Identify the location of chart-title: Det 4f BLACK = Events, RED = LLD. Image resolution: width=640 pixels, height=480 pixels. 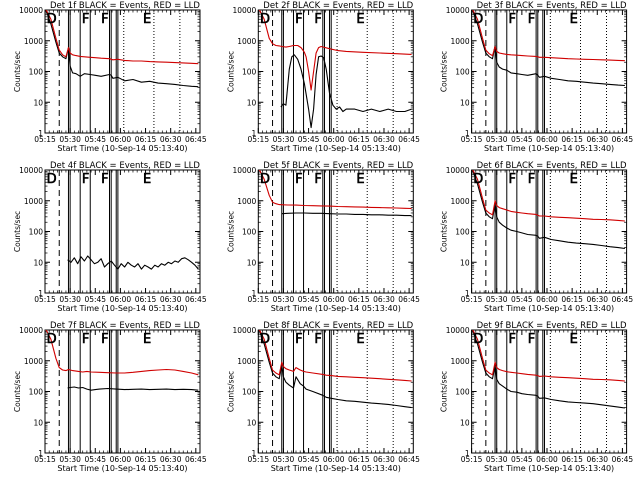
(125, 166).